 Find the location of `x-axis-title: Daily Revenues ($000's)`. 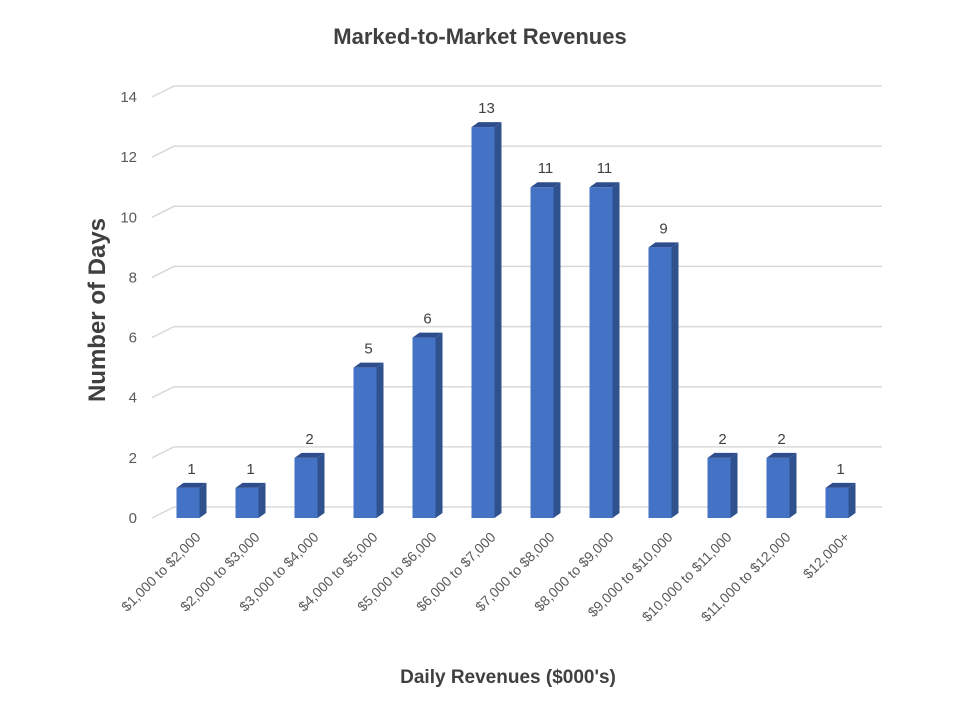

x-axis-title: Daily Revenues ($000's) is located at coordinates (508, 677).